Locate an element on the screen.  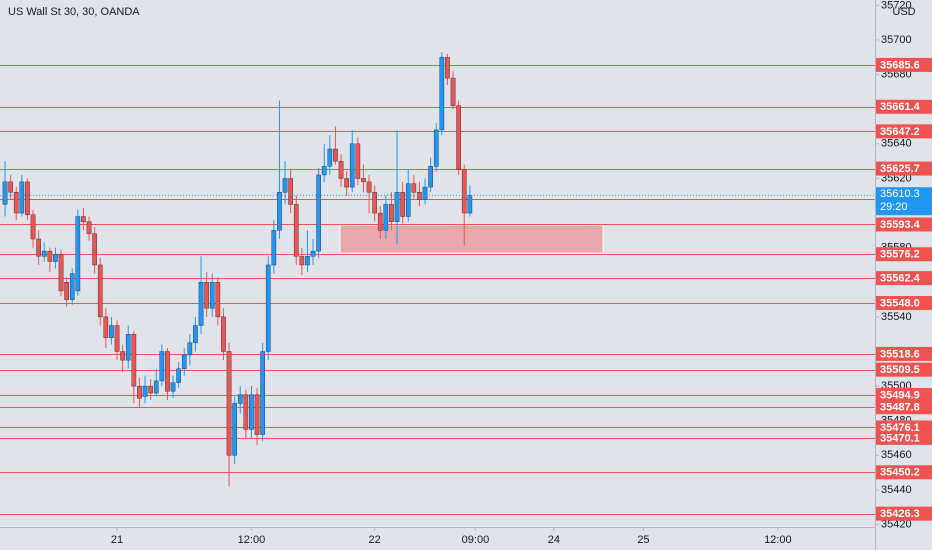
last-price-label: 35610.3 is located at coordinates (900, 194).